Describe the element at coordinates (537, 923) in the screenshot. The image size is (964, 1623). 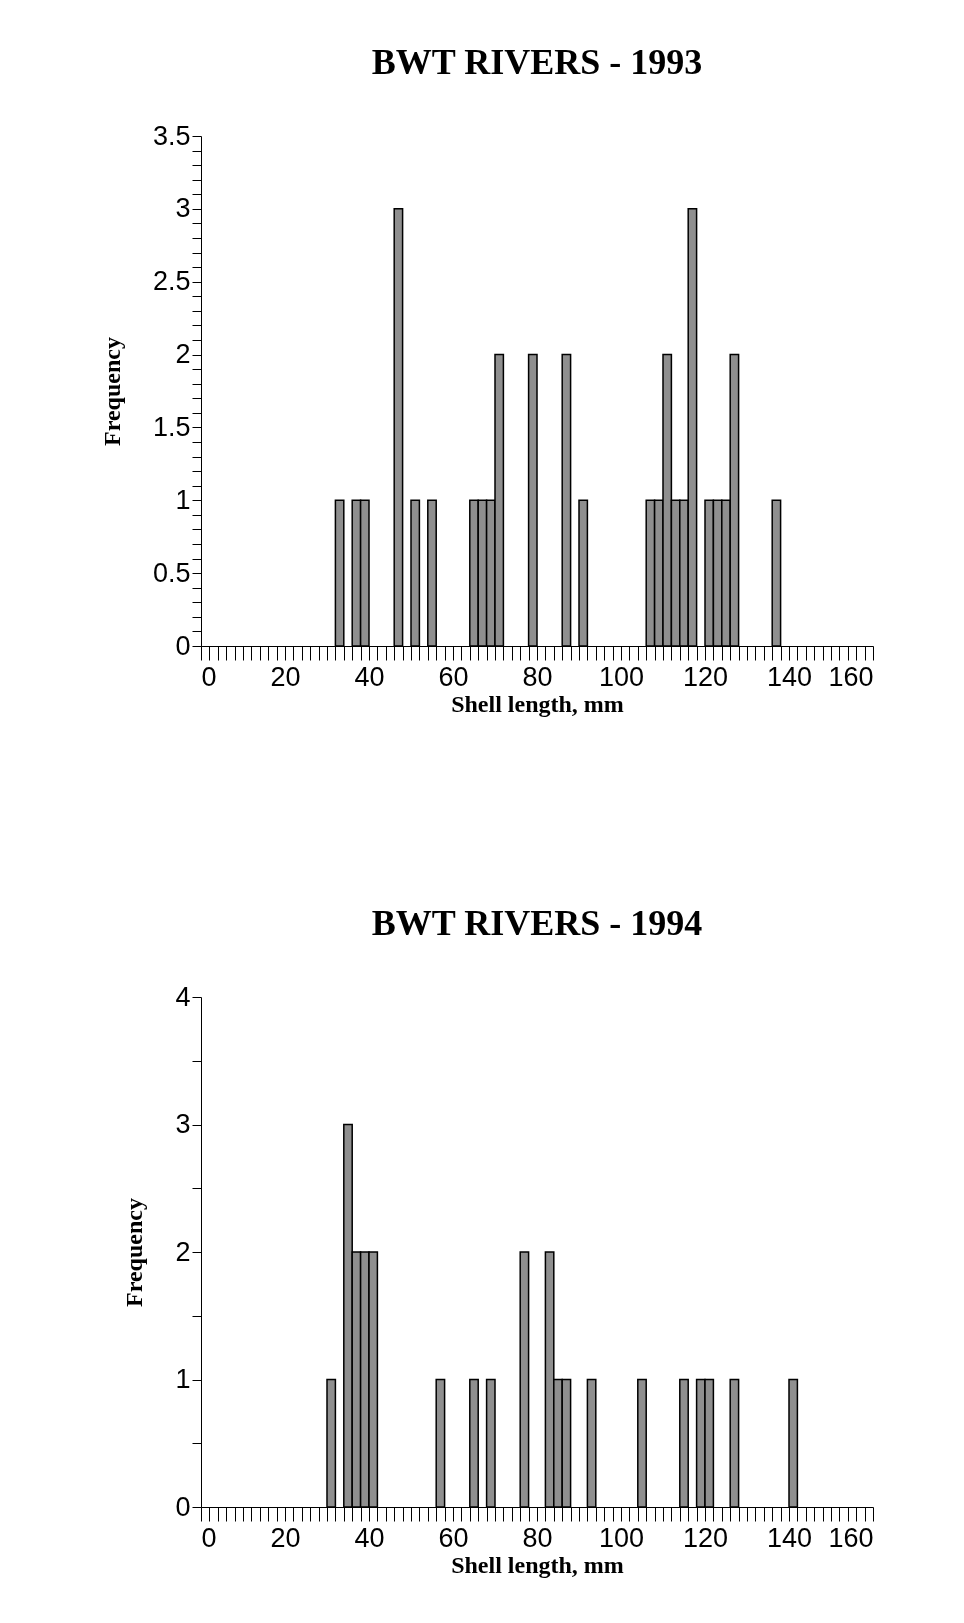
I see `chart-title: BWT RIVERS - 1994` at that location.